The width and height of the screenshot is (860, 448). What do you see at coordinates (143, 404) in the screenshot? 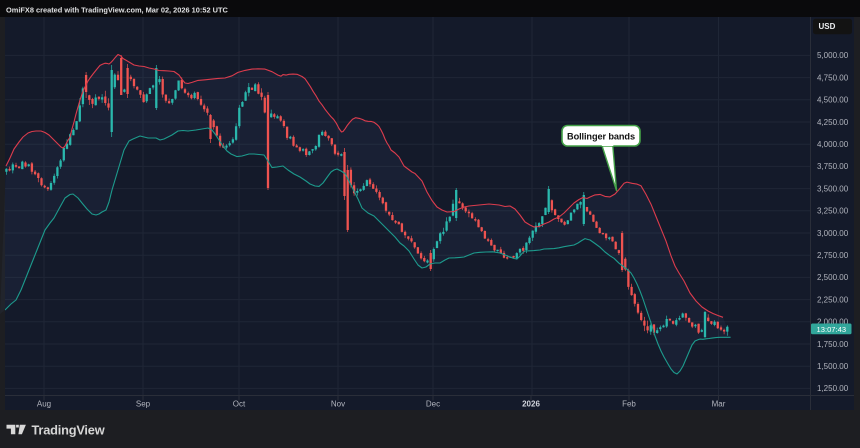
I see `svg-text: Sep` at bounding box center [143, 404].